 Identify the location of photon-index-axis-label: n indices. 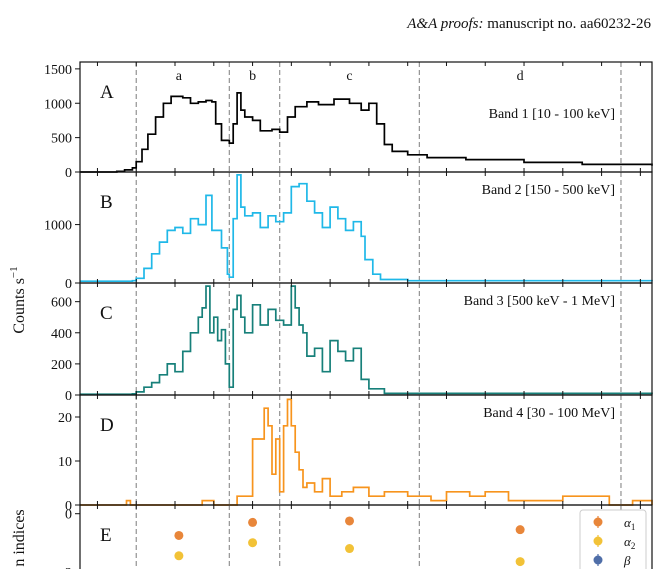
(19, 537).